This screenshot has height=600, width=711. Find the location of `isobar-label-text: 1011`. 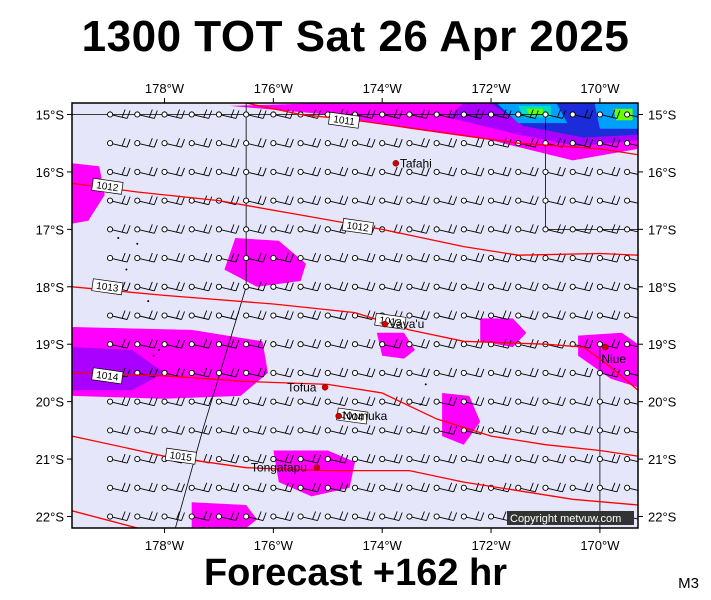

isobar-label-text: 1011 is located at coordinates (344, 121).